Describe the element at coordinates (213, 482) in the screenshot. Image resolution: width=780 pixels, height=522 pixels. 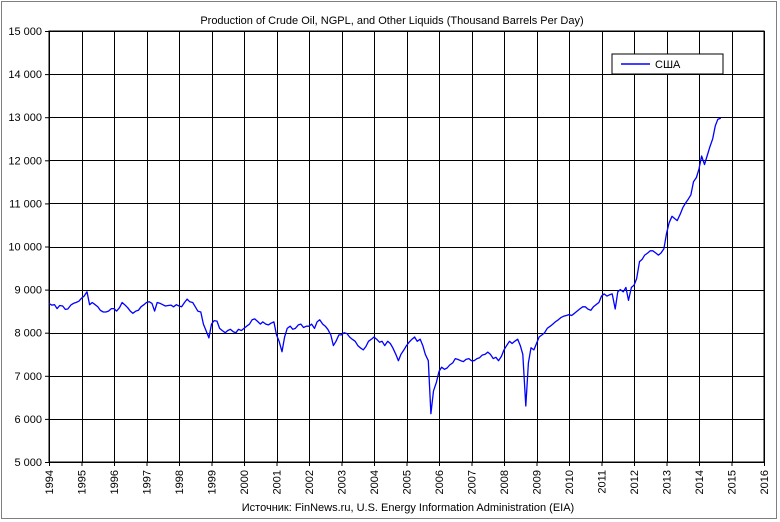
I see `x-tick-label: 1999` at that location.